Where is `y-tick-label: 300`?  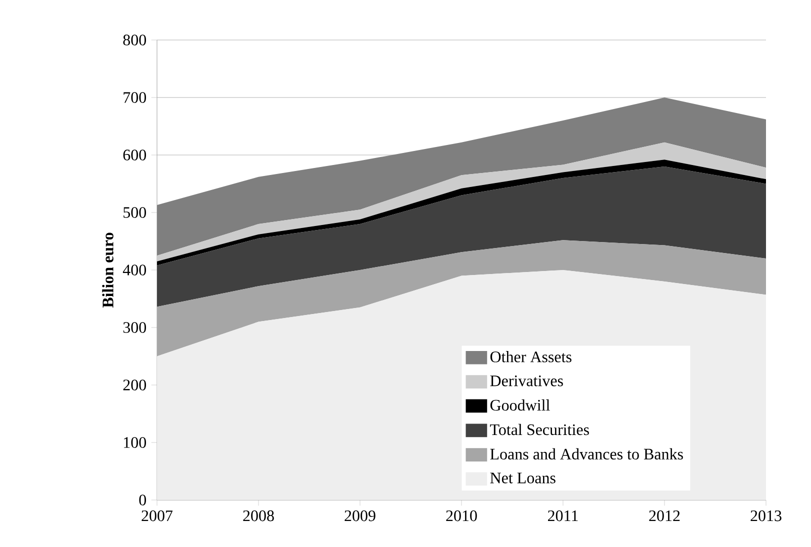 y-tick-label: 300 is located at coordinates (134, 327).